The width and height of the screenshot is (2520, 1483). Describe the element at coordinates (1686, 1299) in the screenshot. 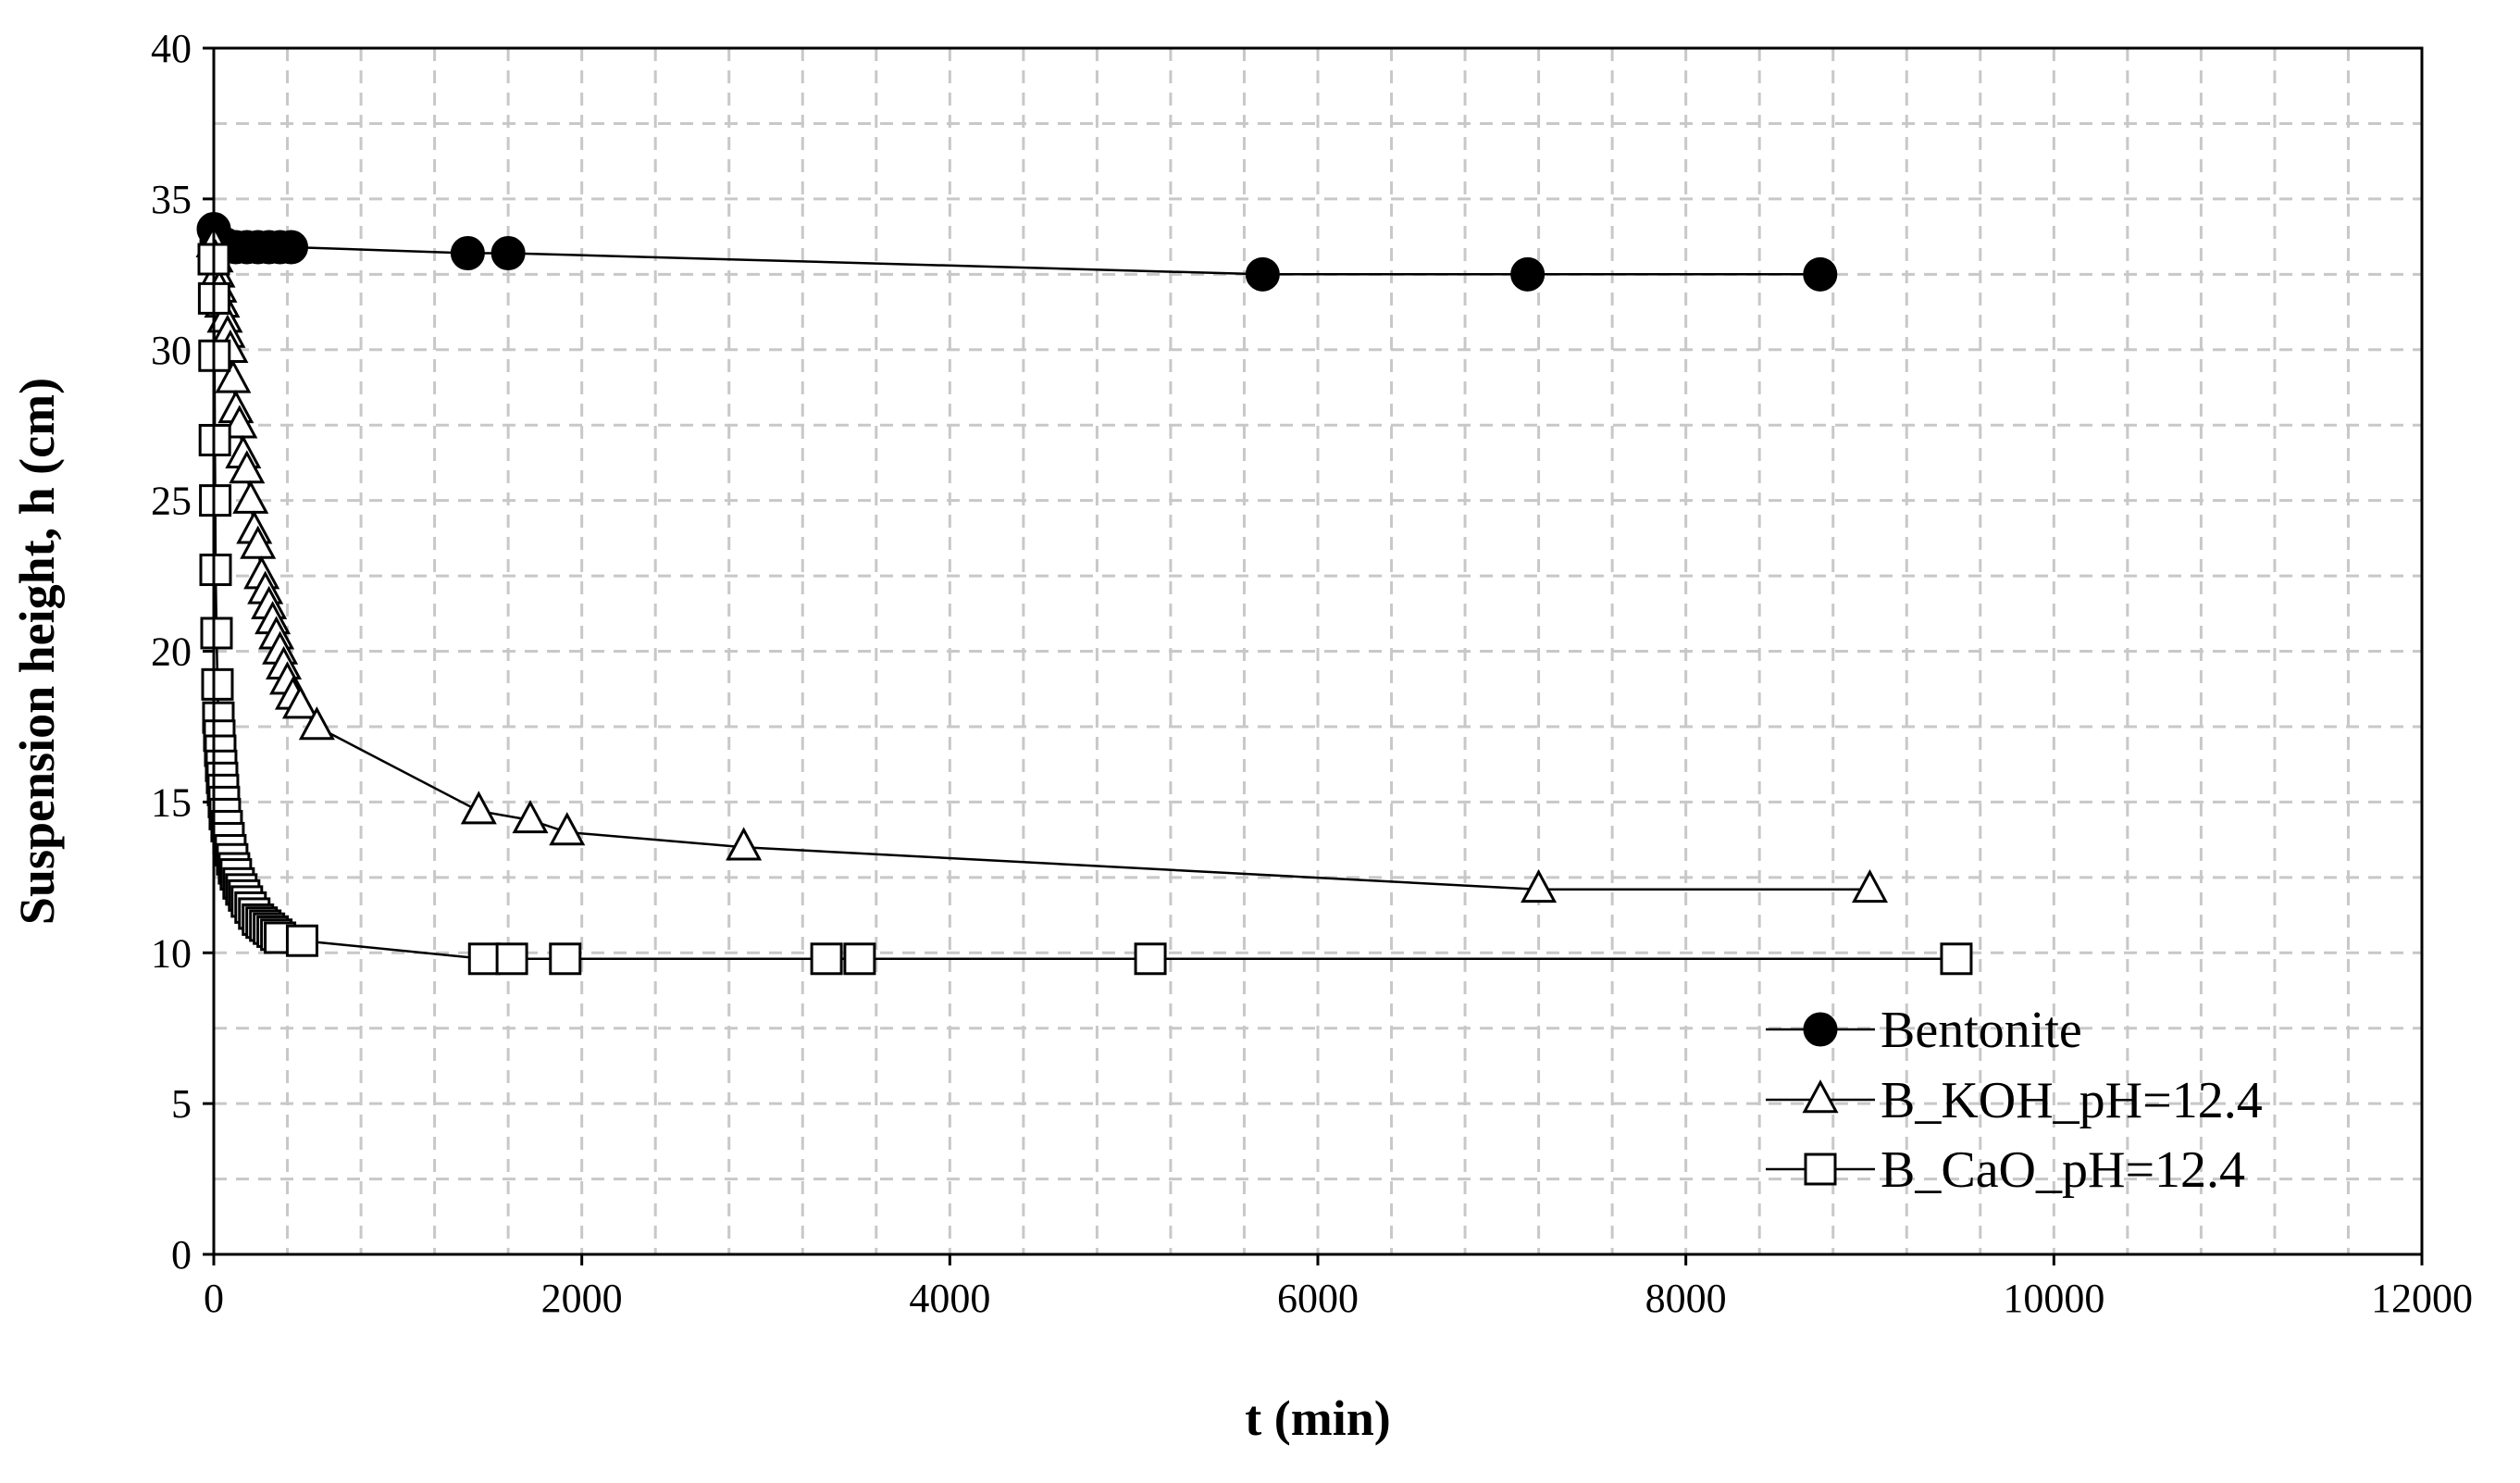

I see `x-tick-label: 8000` at that location.